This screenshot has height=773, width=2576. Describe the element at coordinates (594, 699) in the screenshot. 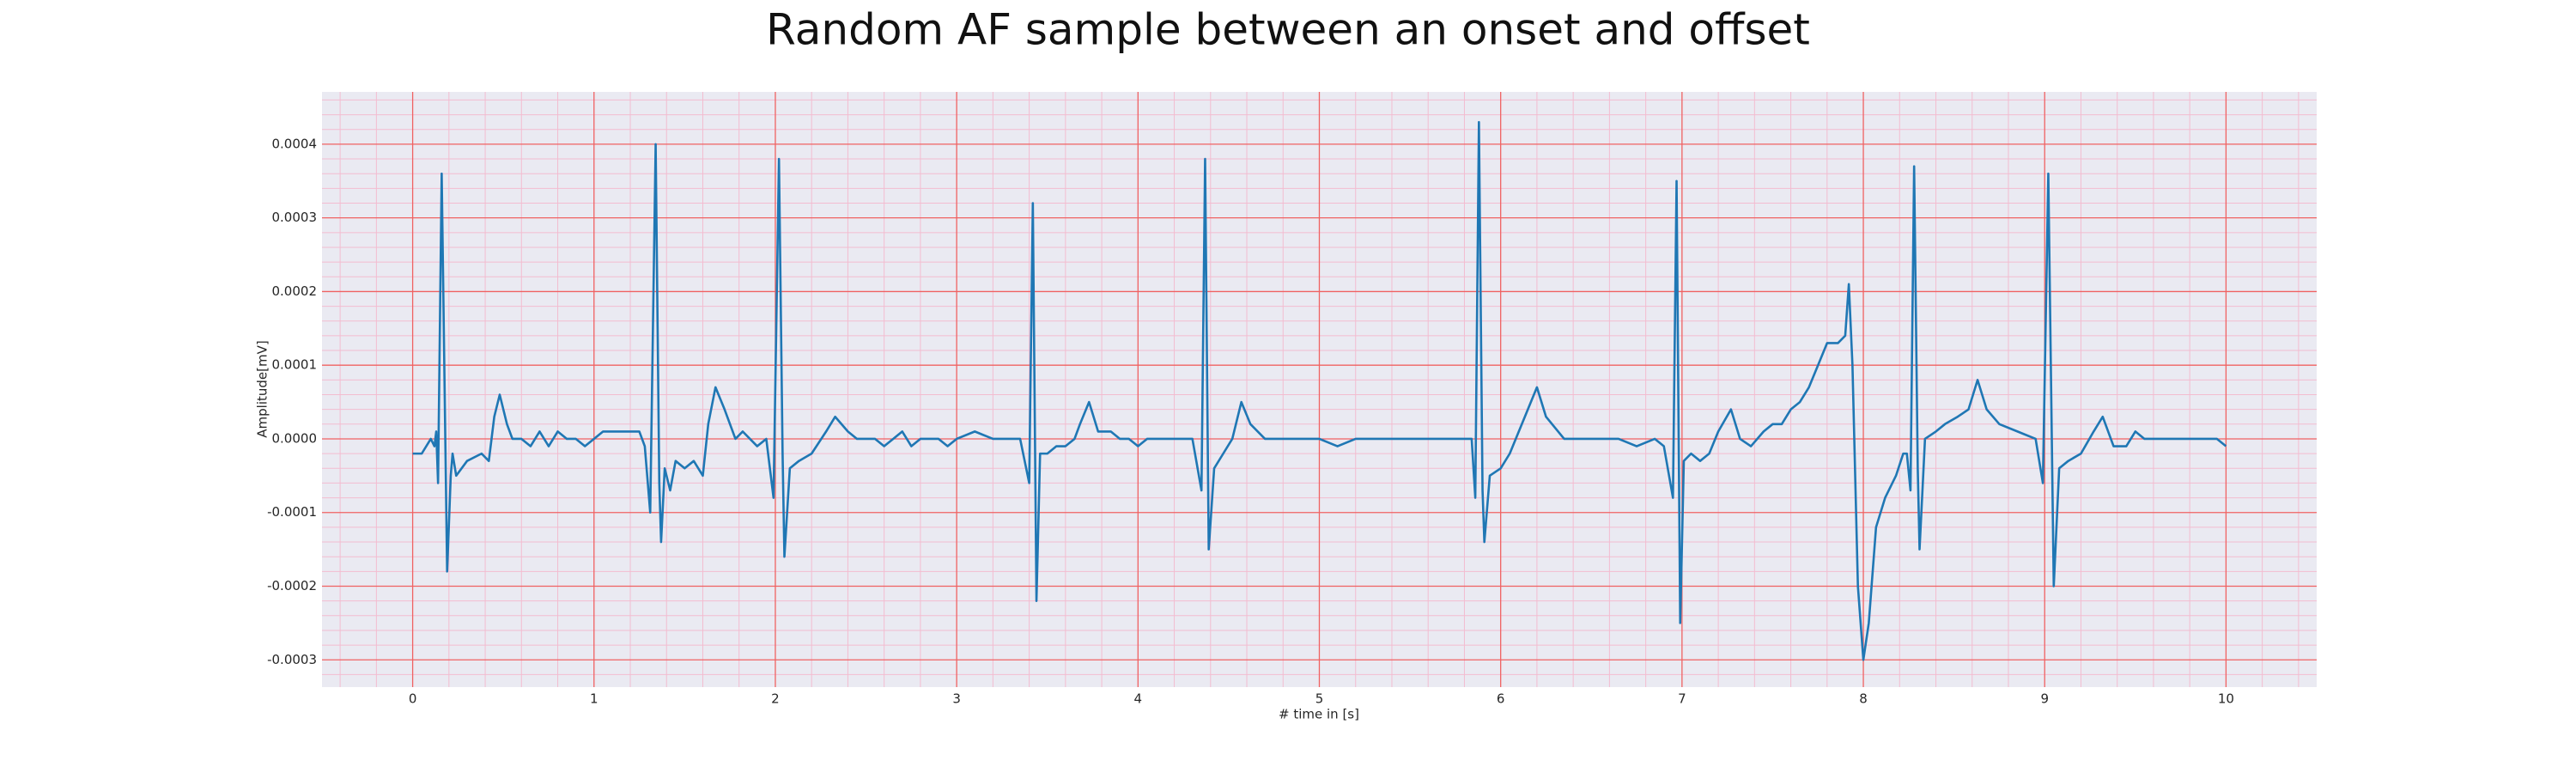

I see `x-tick-label: 1` at that location.